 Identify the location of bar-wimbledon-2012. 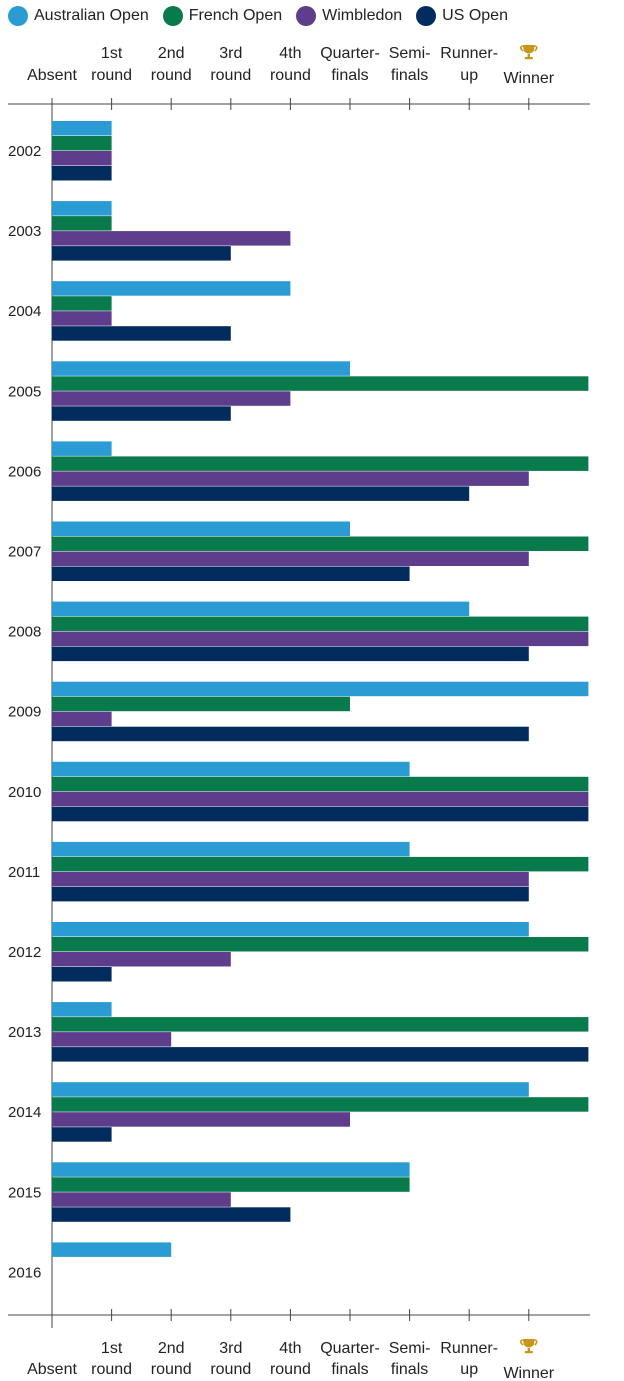
(141, 959).